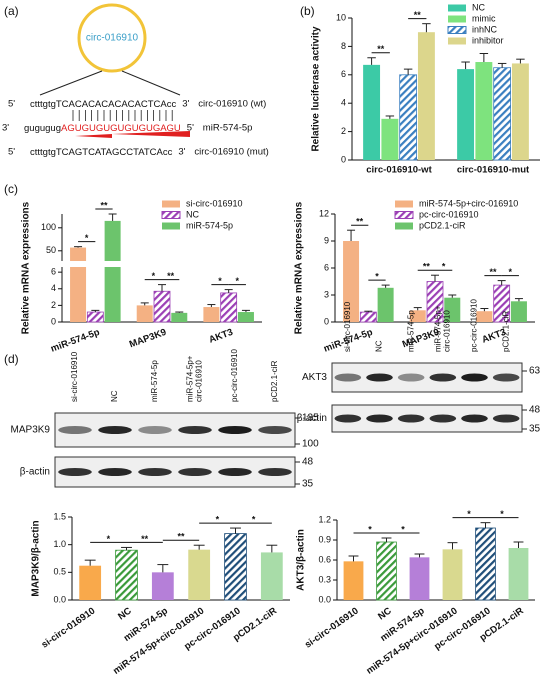 The height and width of the screenshot is (683, 550). I want to click on axis-break, so click(159, 264).